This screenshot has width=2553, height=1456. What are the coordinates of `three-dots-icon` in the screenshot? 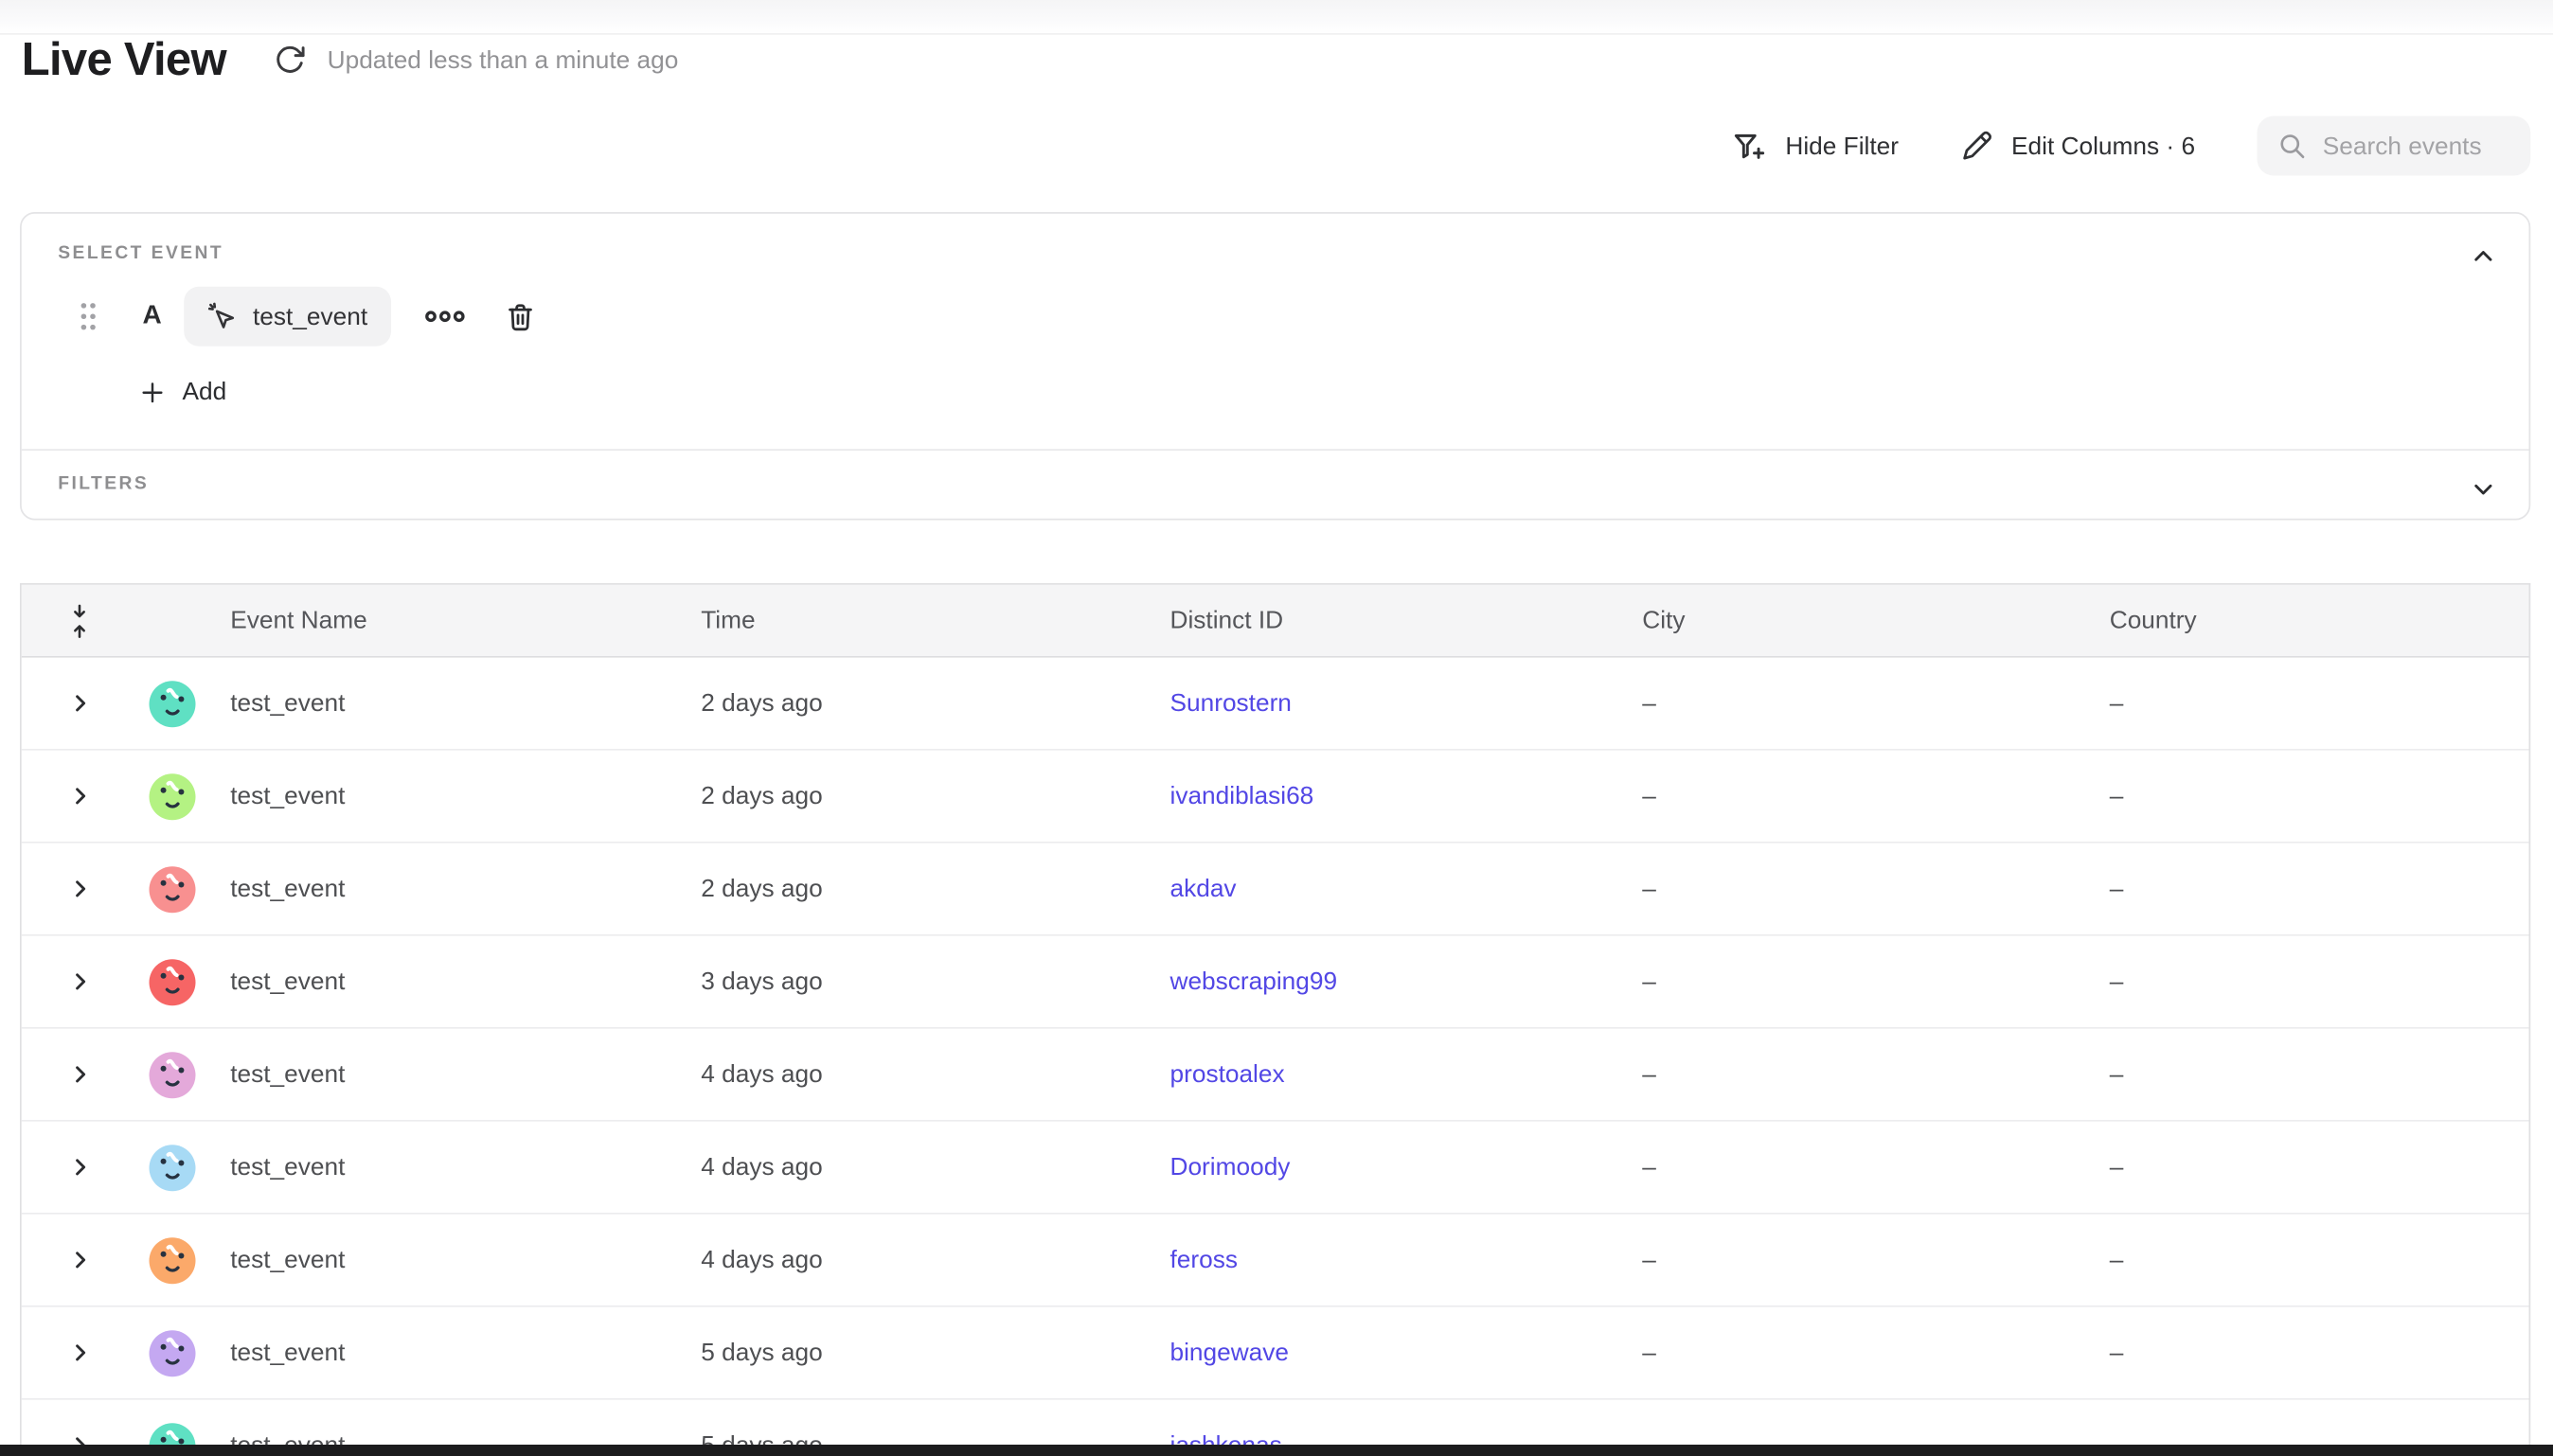 It's located at (445, 317).